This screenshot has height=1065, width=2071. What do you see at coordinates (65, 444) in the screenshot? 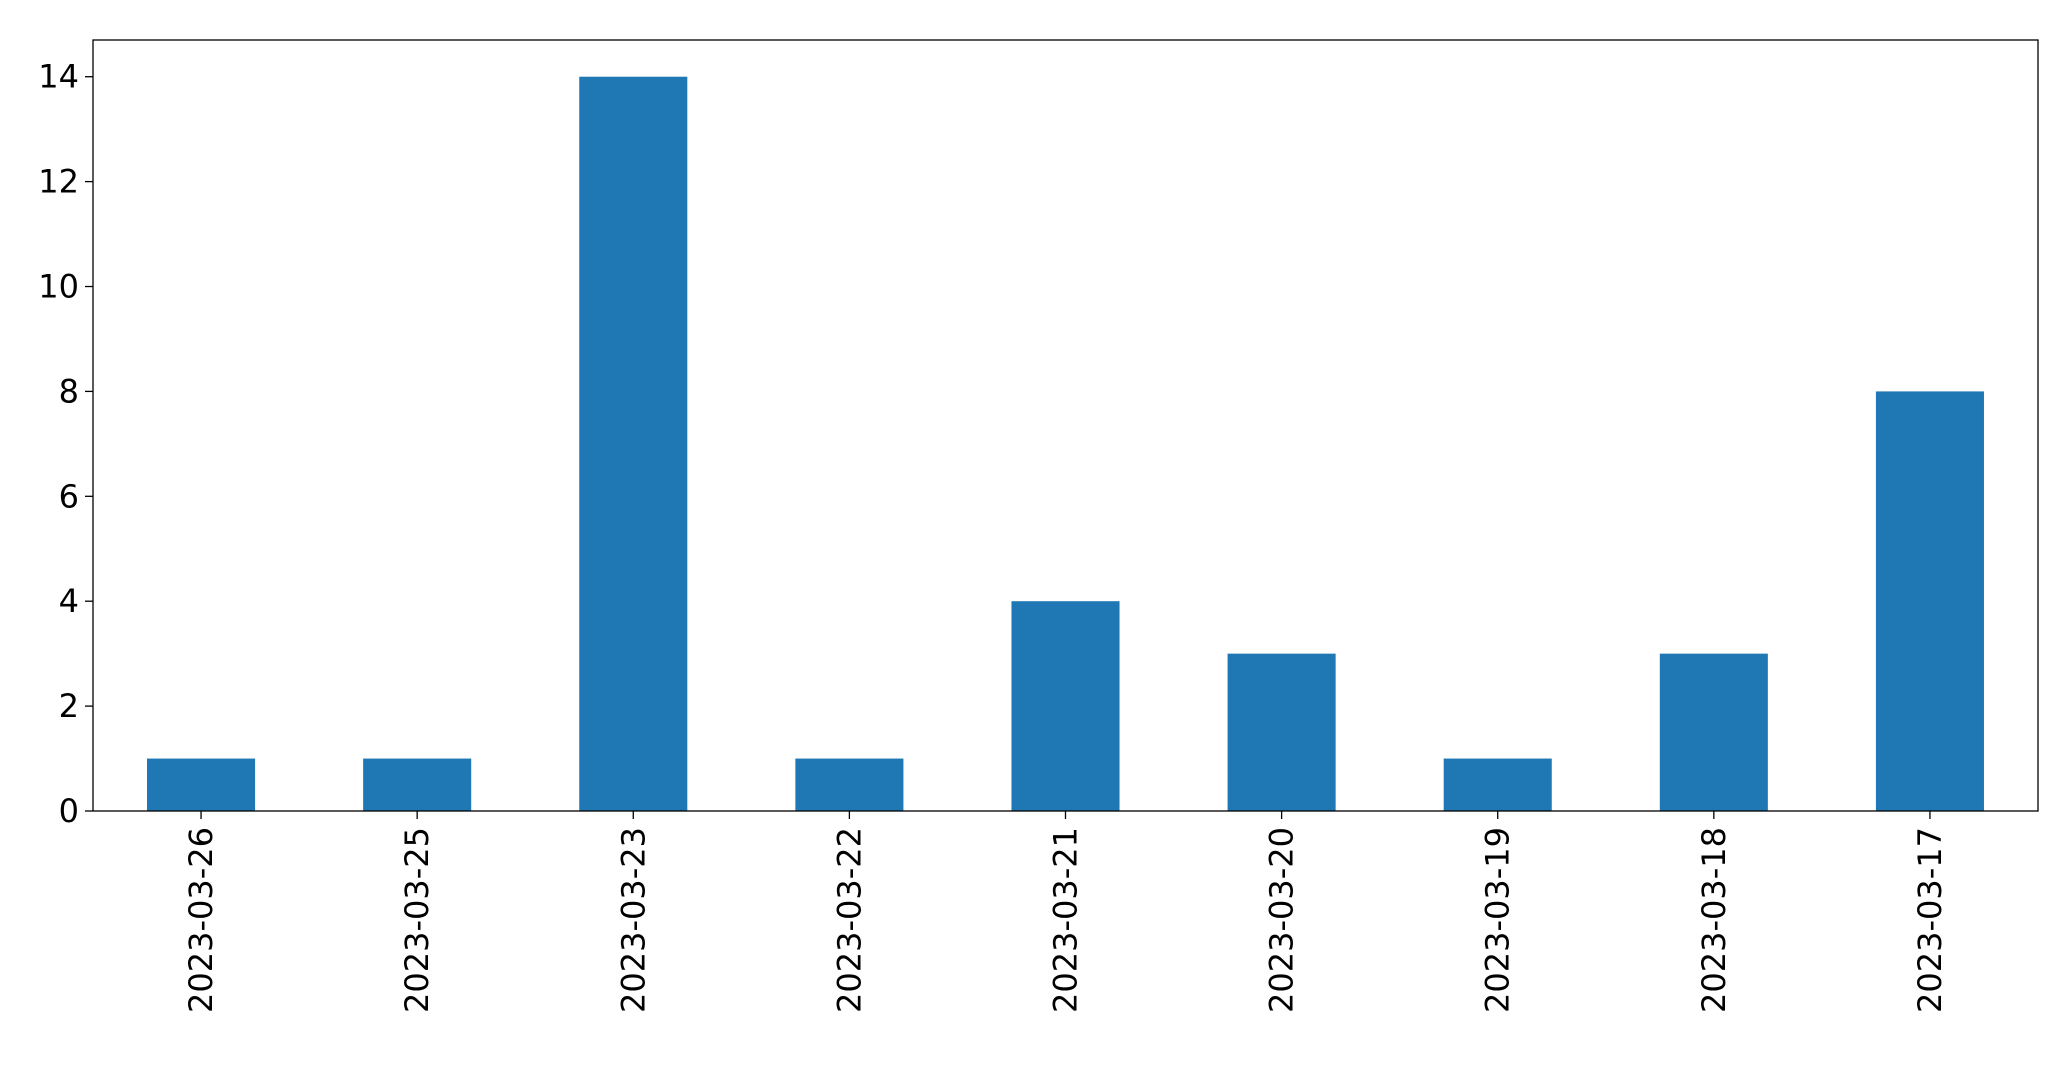
I see `y-axis: 0 2 4 6 8 10 12 14` at bounding box center [65, 444].